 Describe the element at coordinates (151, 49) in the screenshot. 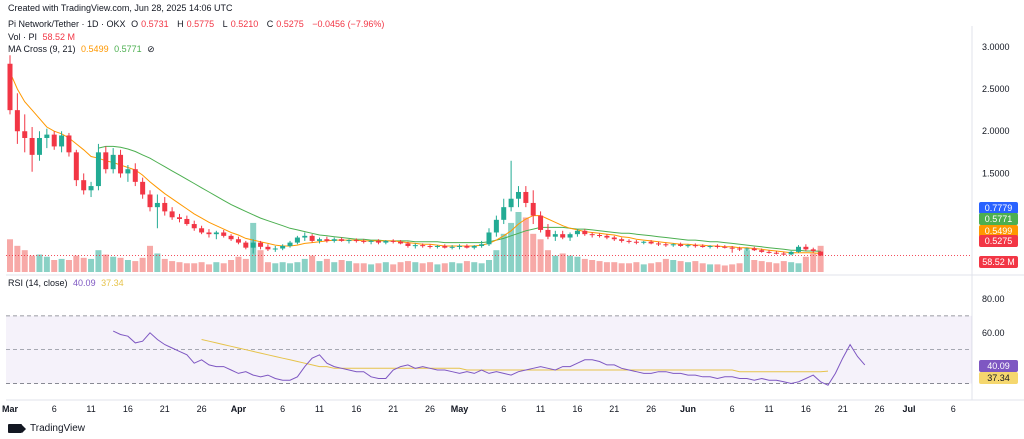

I see `ma-hidden-icon: ⊘` at that location.